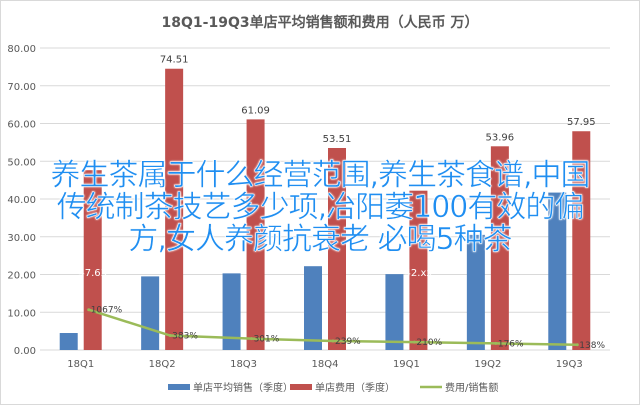 The image size is (640, 405). What do you see at coordinates (21, 313) in the screenshot?
I see `y-tick-label: 10.00` at bounding box center [21, 313].